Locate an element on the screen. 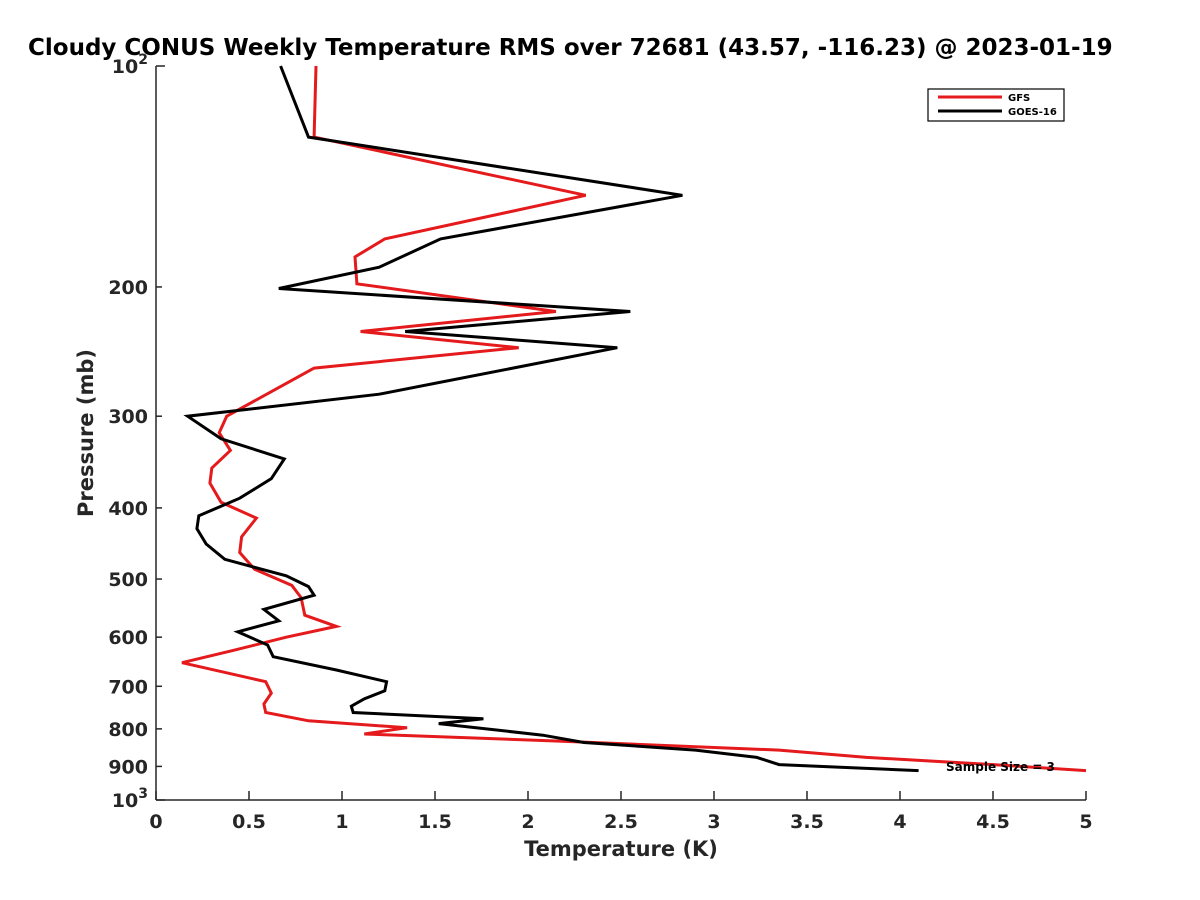  y-axis-label: Pressure (mb) is located at coordinates (86, 433).